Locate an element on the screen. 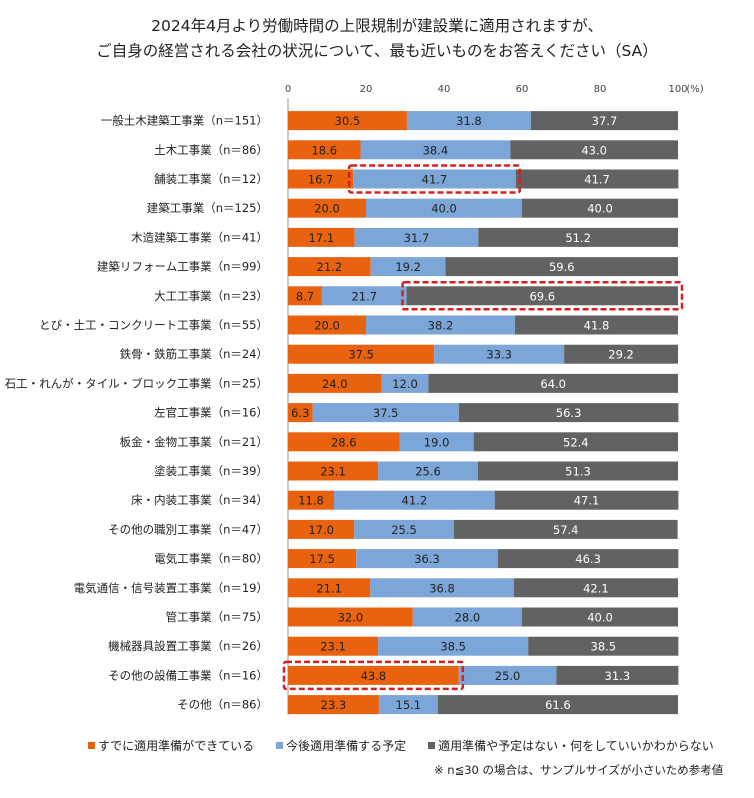 The image size is (754, 798). data-label: 19.2 is located at coordinates (408, 267).